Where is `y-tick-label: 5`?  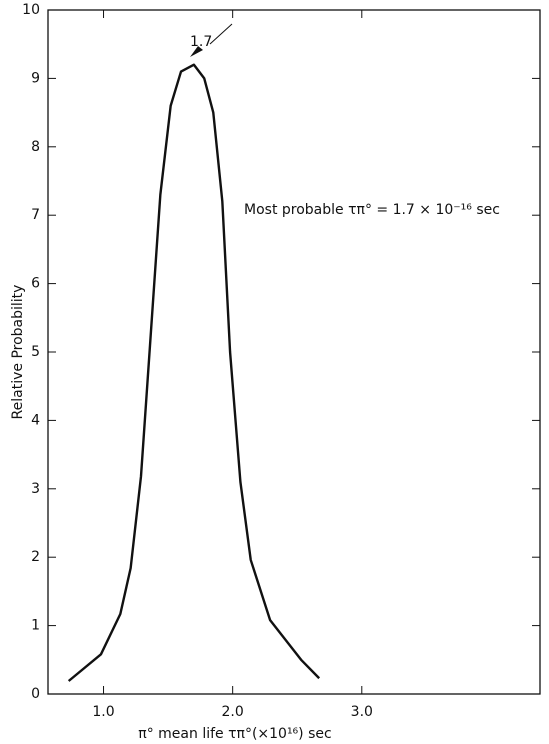 y-tick-label: 5 is located at coordinates (35, 352).